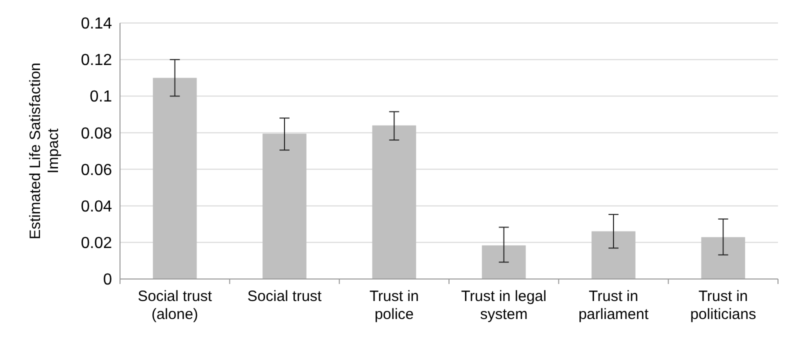  Describe the element at coordinates (175, 305) in the screenshot. I see `x-tick-label: Social trust (alone)` at that location.